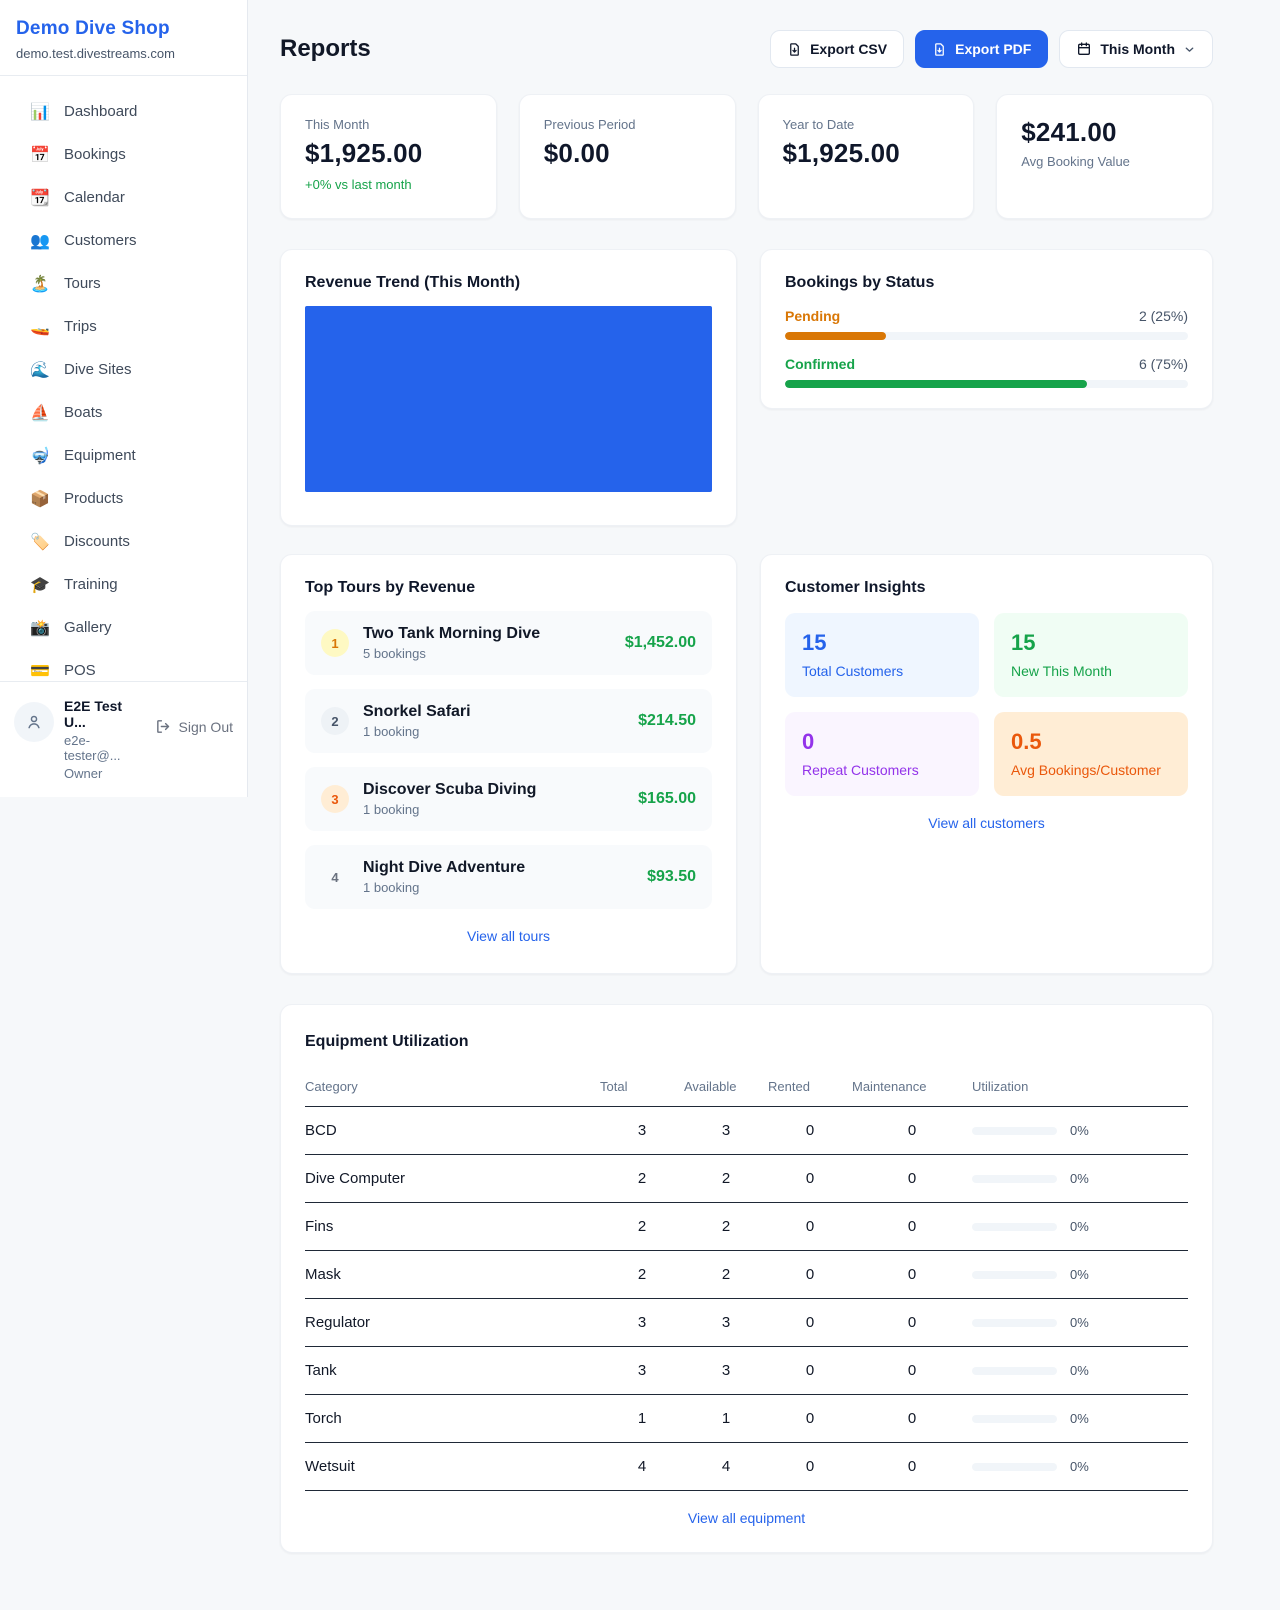  I want to click on cell-category: Dive Computer, so click(452, 1178).